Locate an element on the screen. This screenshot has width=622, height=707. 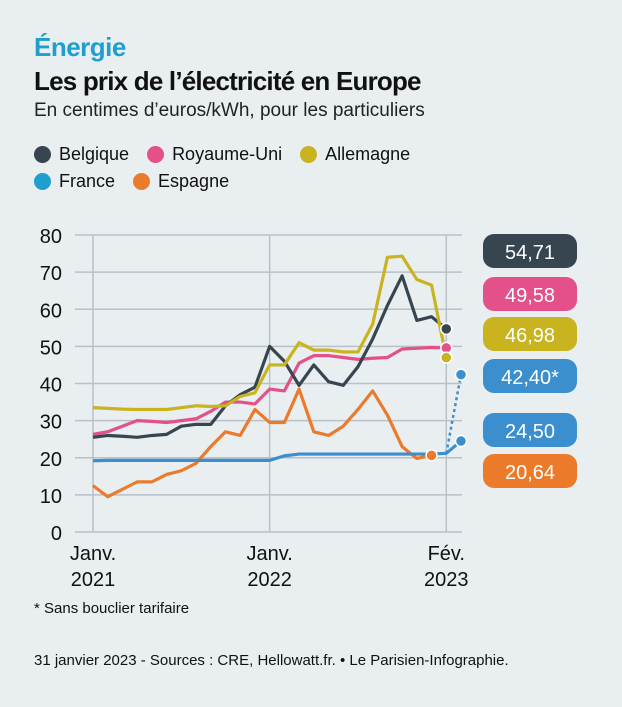
legend-label: Allemagne is located at coordinates (368, 154).